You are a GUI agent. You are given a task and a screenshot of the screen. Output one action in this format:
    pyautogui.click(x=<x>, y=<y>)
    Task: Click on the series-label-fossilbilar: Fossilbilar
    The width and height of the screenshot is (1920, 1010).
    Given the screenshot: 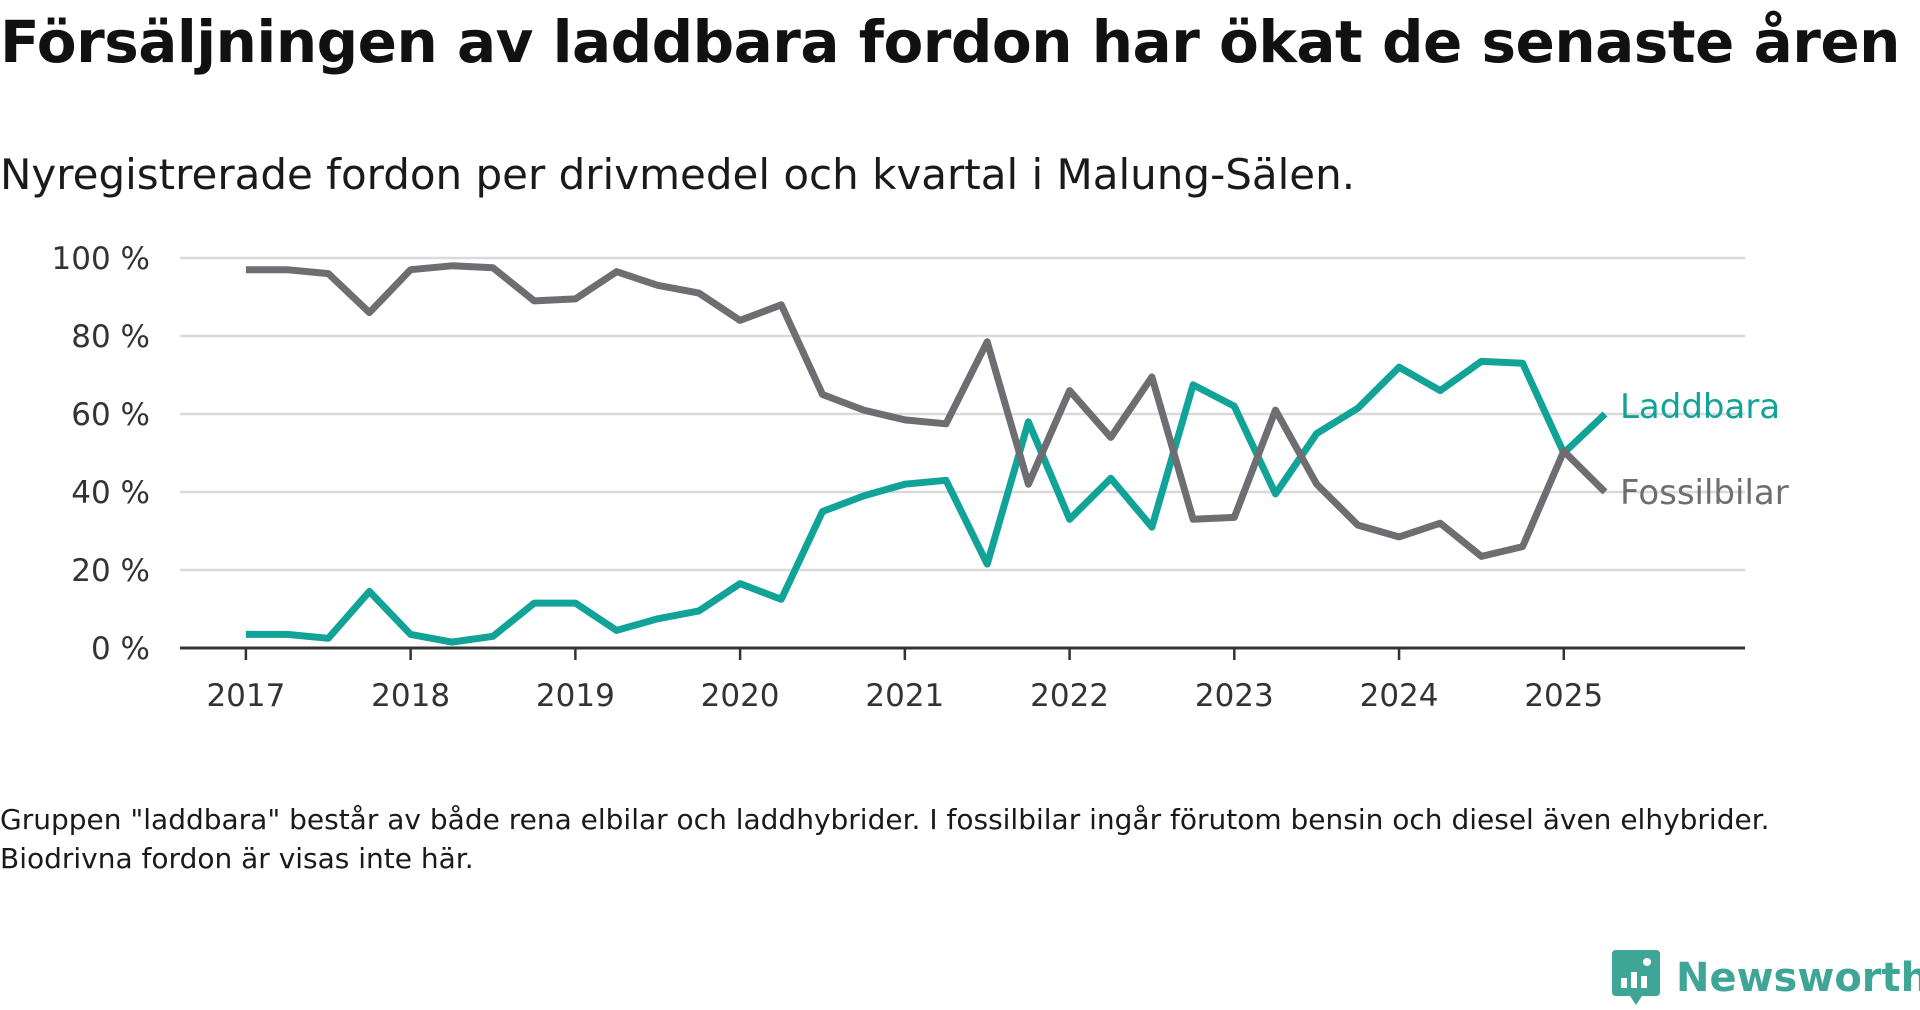 What is the action you would take?
    pyautogui.click(x=1704, y=493)
    